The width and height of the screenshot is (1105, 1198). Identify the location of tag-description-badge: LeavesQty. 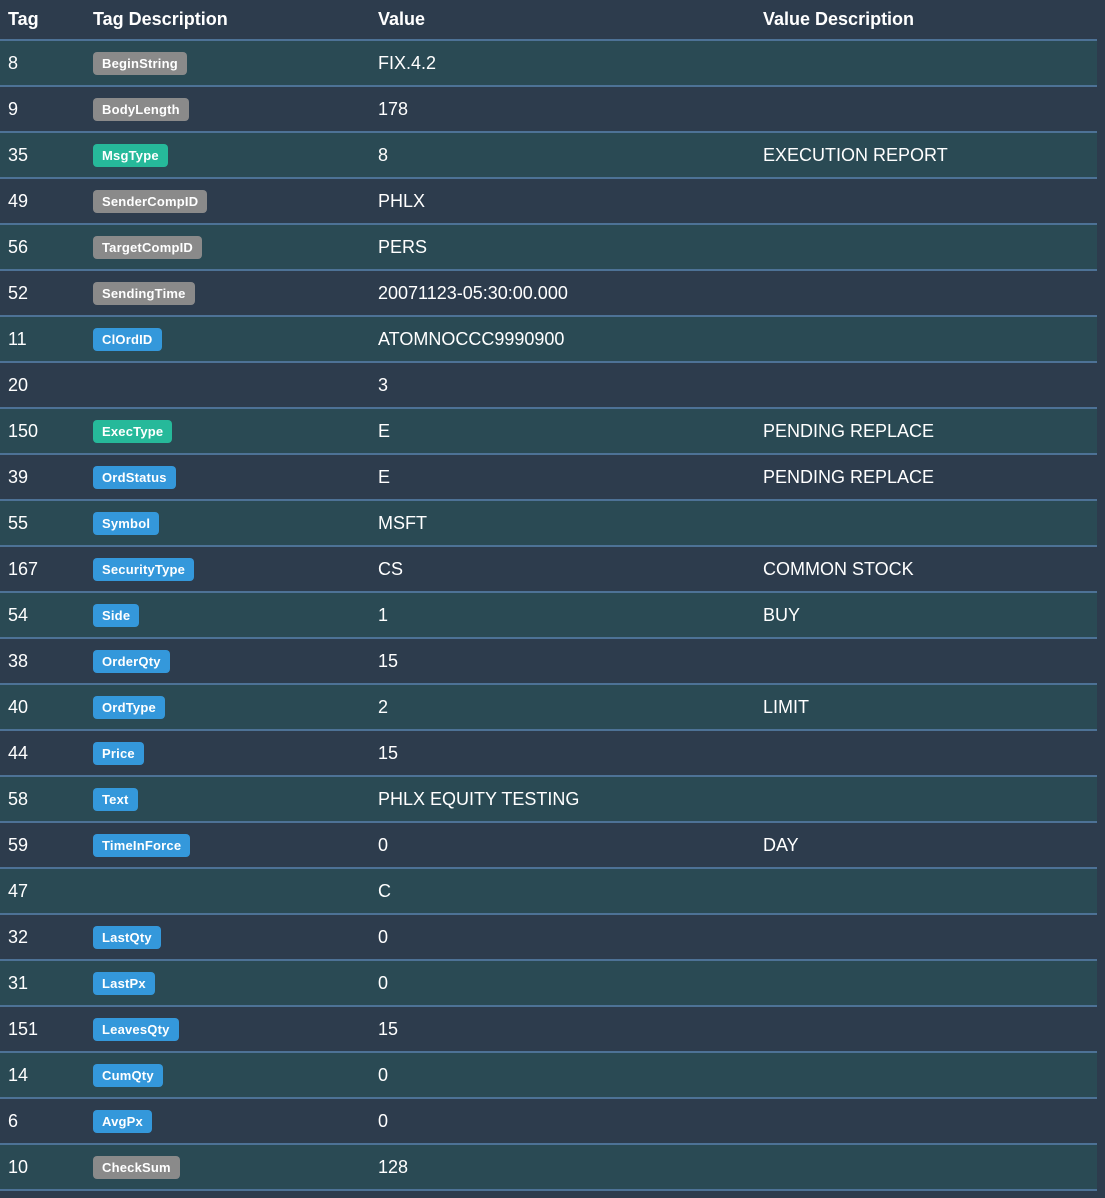
(136, 1029).